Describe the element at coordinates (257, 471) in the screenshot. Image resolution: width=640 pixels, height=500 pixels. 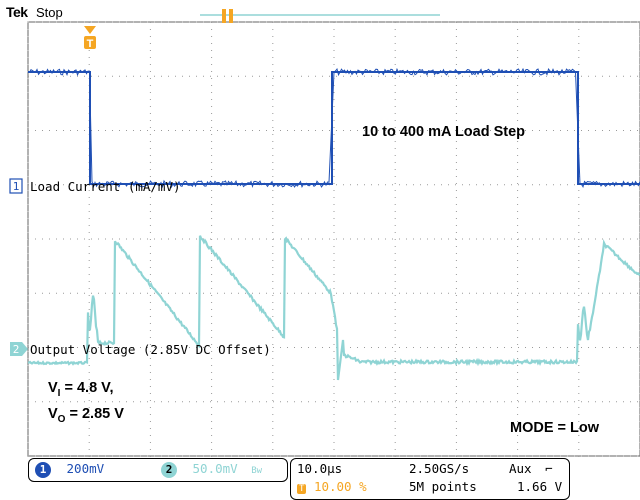
I see `bandwidth-limit-icon: Bw` at that location.